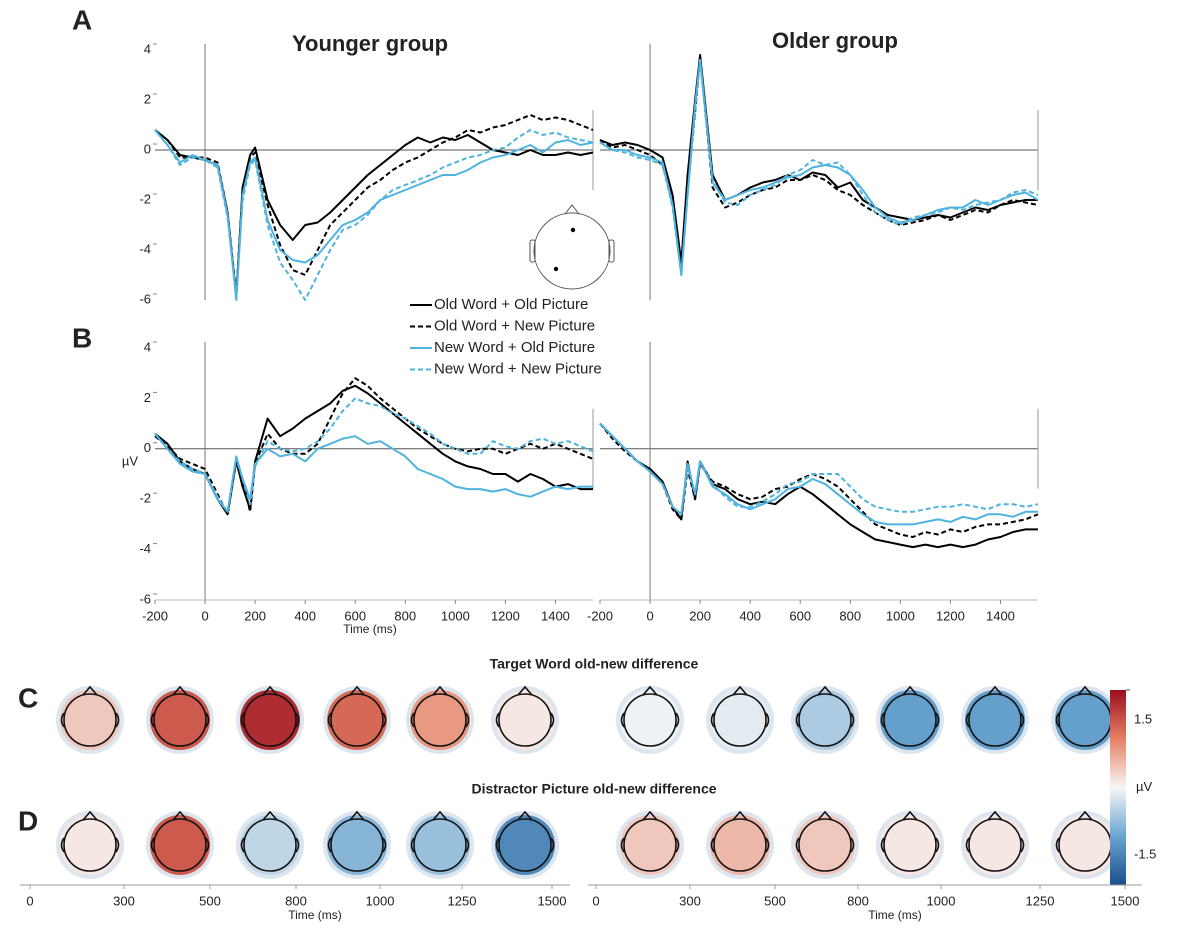  I want to click on time-tick-label: 0, so click(29, 900).